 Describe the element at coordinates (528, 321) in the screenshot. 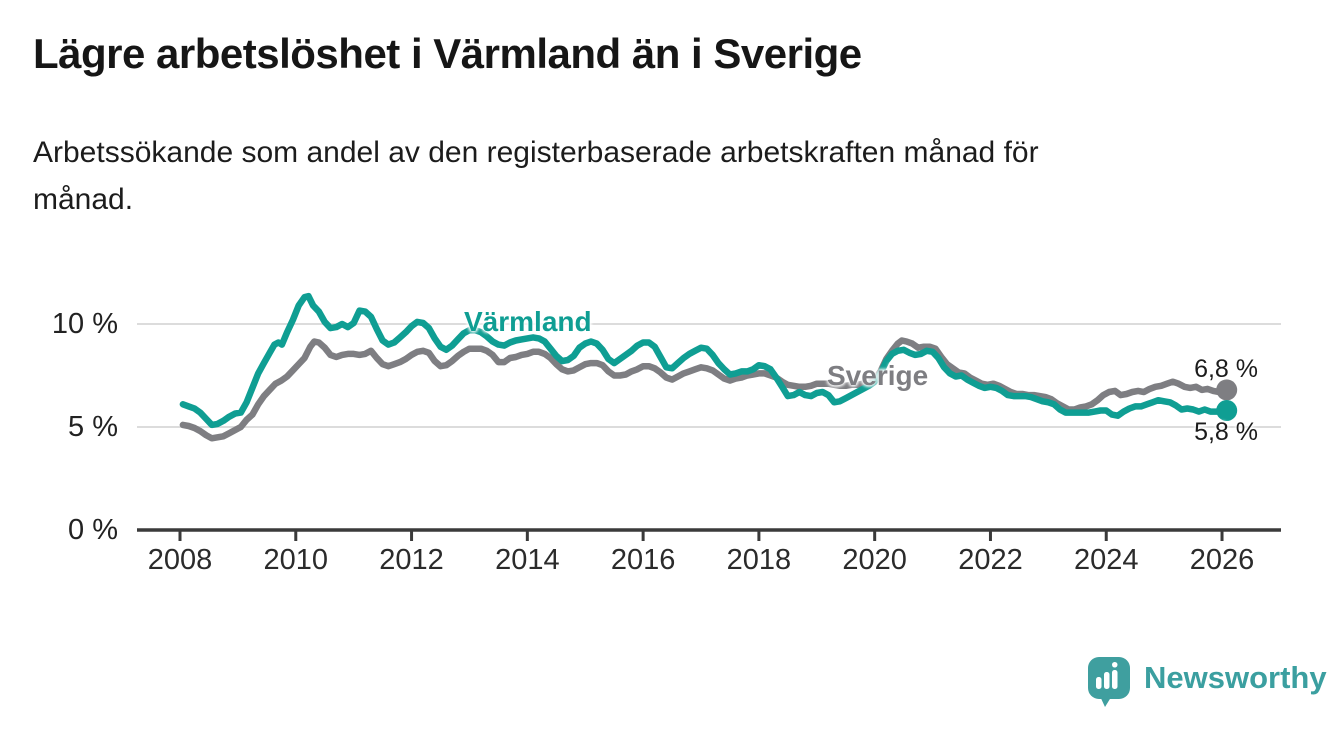

I see `series-label-varmland: Värmland` at that location.